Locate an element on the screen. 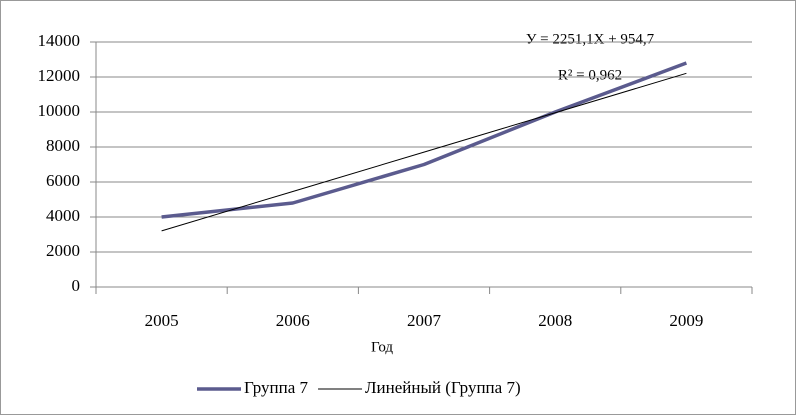 The image size is (796, 415). y-tick-label: 10000 is located at coordinates (59, 110).